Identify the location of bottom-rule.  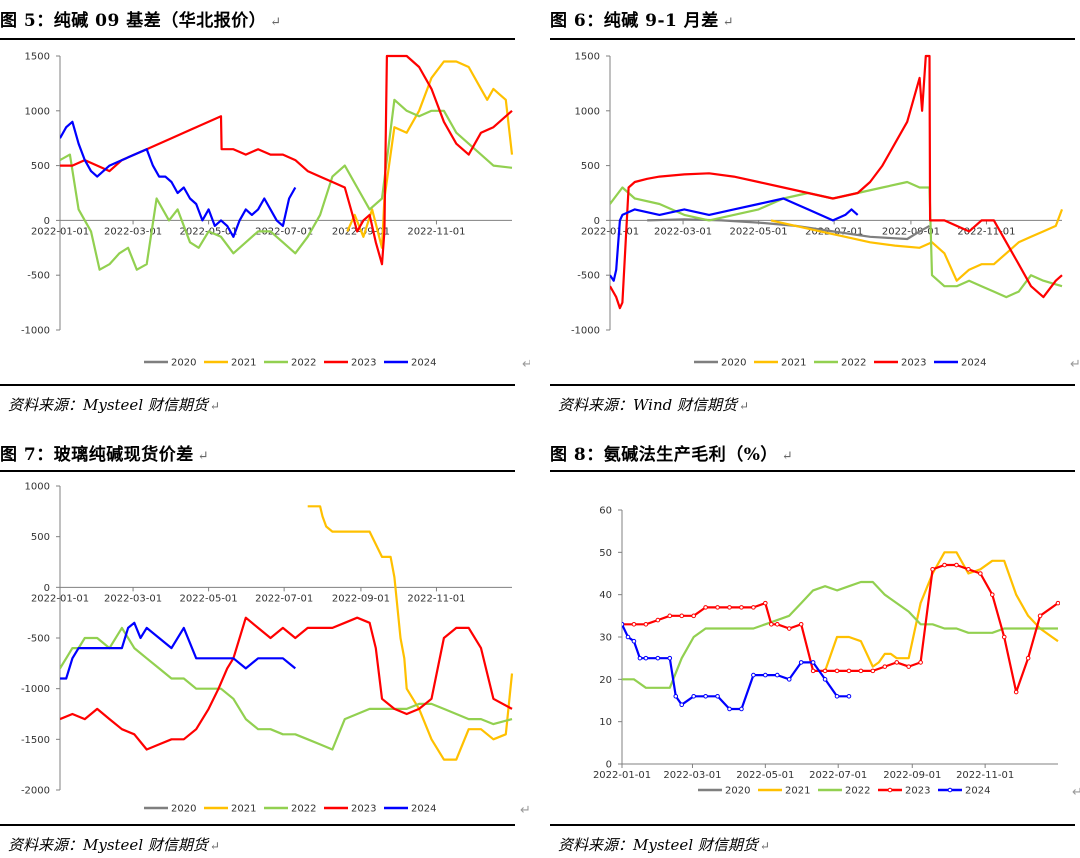
(257, 385).